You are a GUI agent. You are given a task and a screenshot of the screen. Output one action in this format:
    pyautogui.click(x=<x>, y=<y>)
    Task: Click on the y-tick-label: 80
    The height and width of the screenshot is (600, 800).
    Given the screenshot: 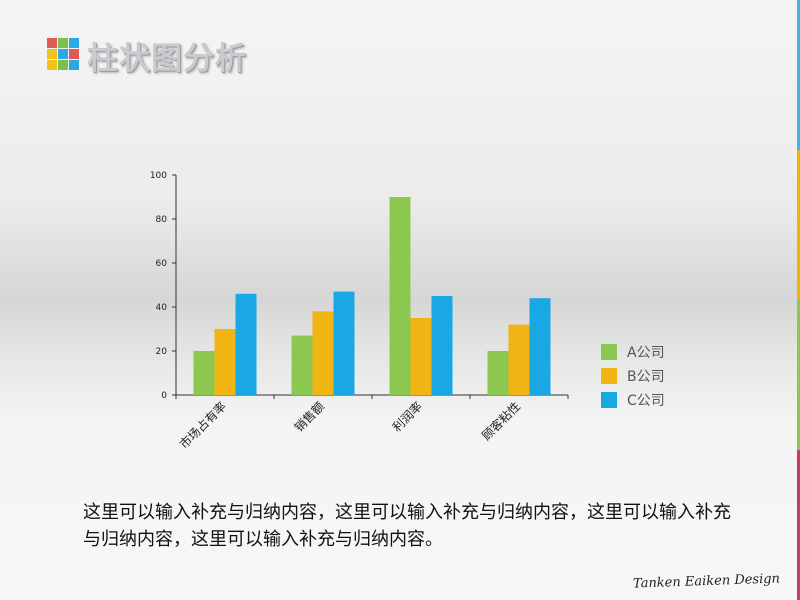 What is the action you would take?
    pyautogui.click(x=162, y=220)
    